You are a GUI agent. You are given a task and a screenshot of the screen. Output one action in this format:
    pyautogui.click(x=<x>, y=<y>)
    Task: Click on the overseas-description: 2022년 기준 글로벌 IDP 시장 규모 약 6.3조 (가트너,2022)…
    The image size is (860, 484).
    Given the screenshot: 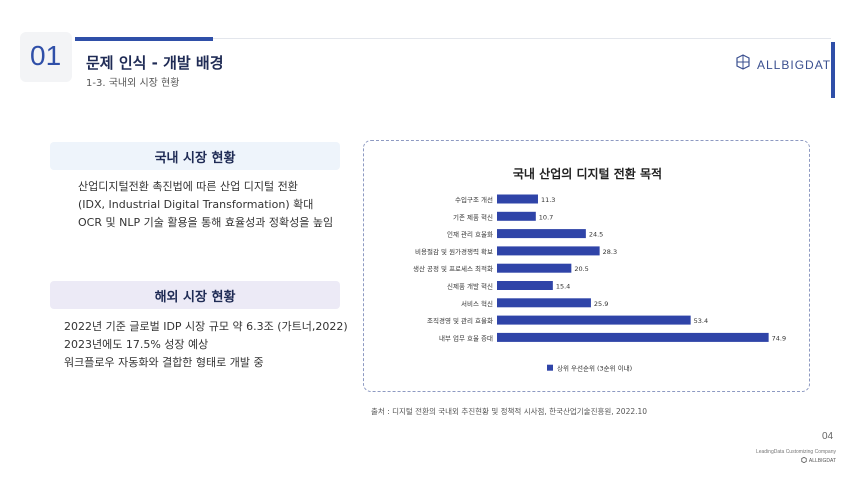 What is the action you would take?
    pyautogui.click(x=206, y=345)
    